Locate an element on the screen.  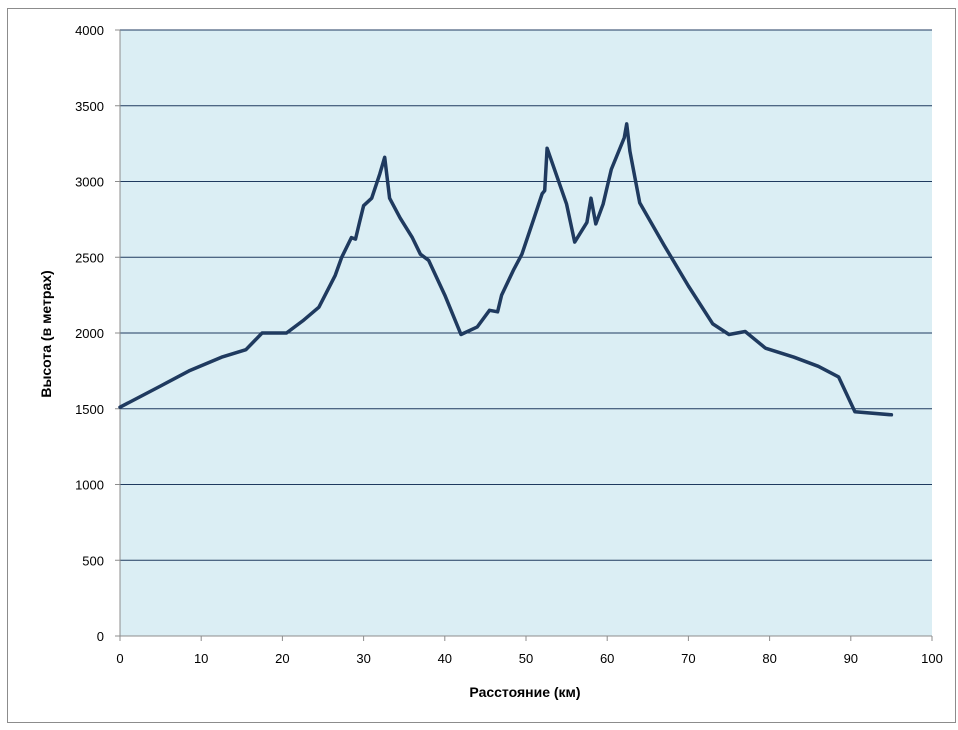
x-axis-title: Расстояние (км) is located at coordinates (524, 692).